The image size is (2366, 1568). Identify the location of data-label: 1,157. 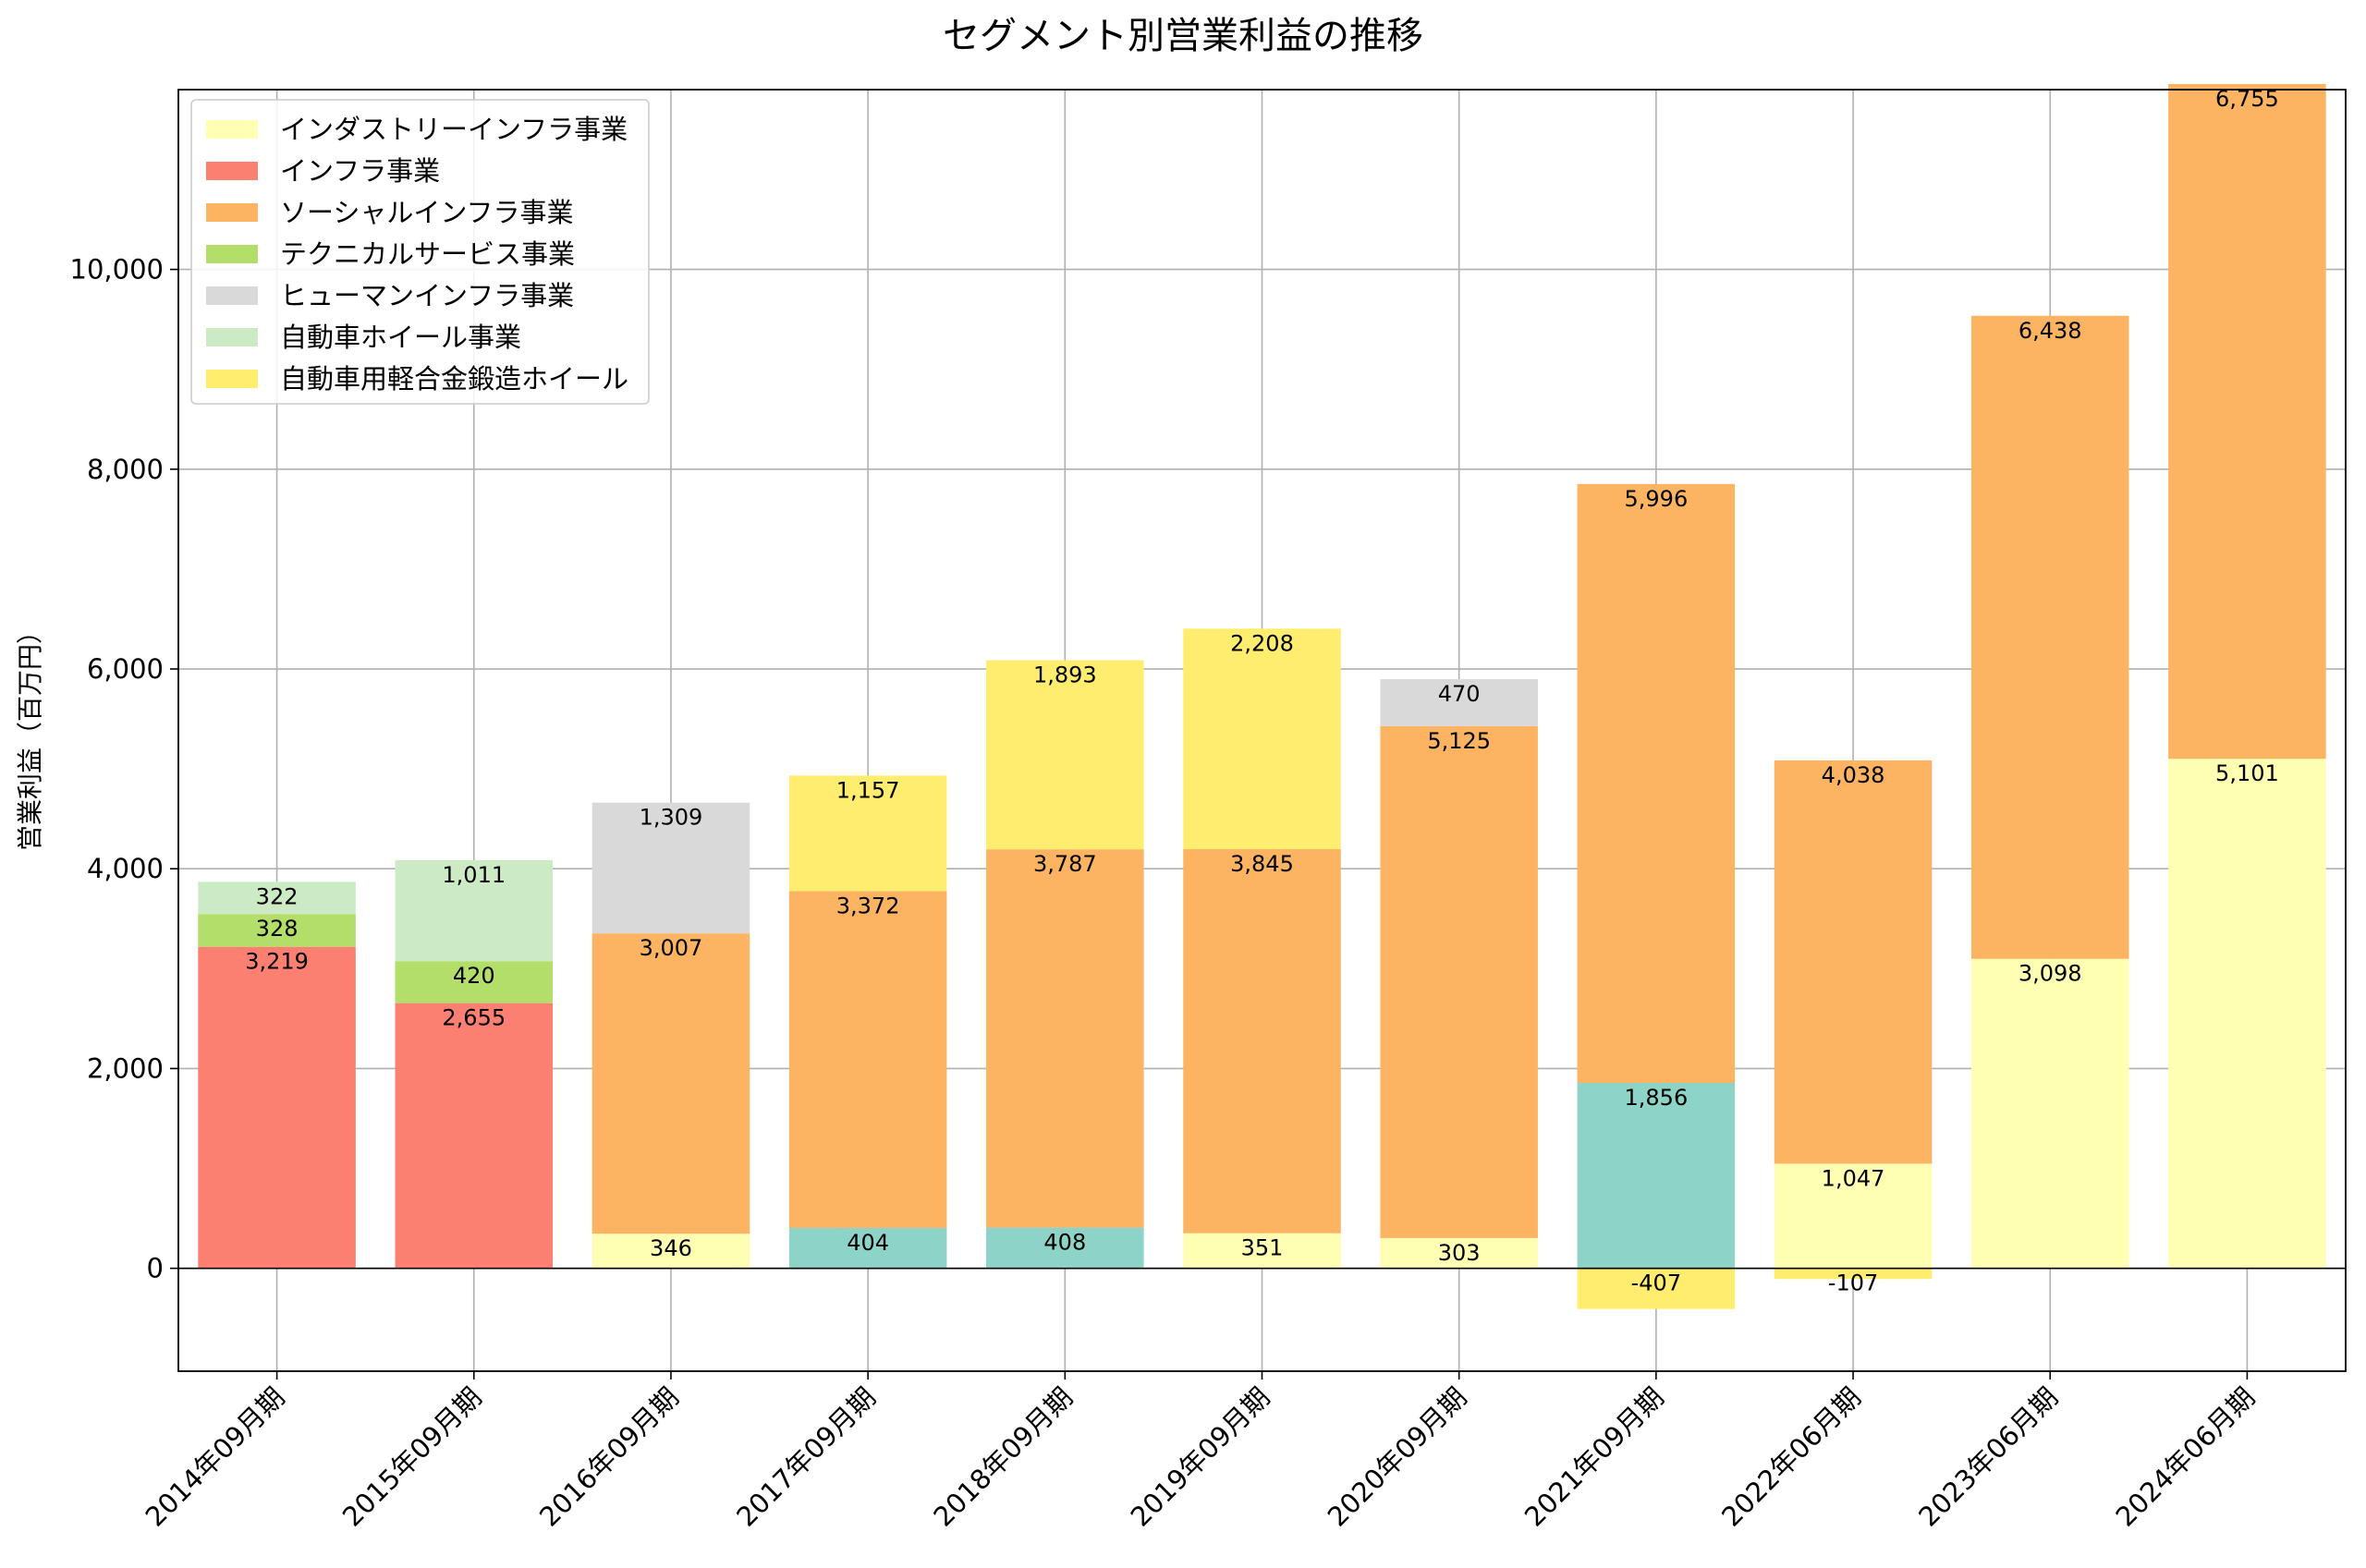
(868, 790).